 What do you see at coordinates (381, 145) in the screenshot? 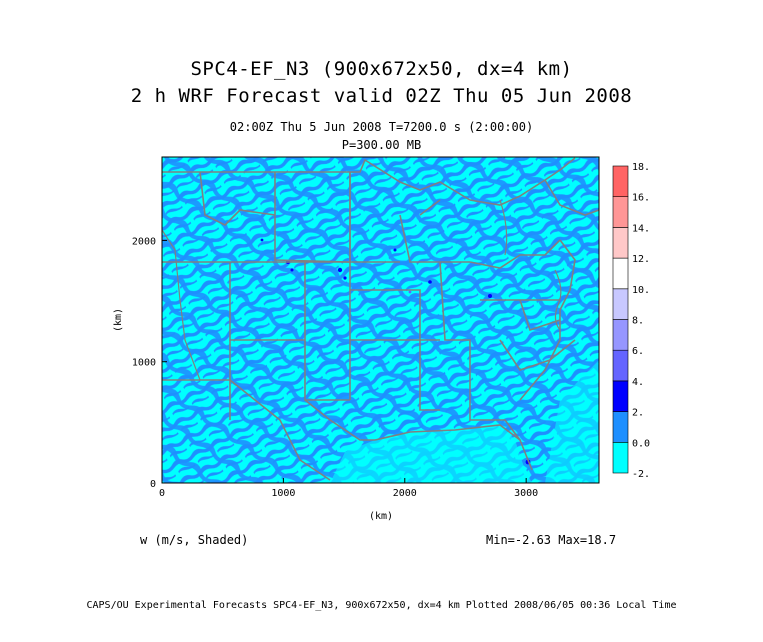
I see `subtitle-pressure: P=300.00 MB` at bounding box center [381, 145].